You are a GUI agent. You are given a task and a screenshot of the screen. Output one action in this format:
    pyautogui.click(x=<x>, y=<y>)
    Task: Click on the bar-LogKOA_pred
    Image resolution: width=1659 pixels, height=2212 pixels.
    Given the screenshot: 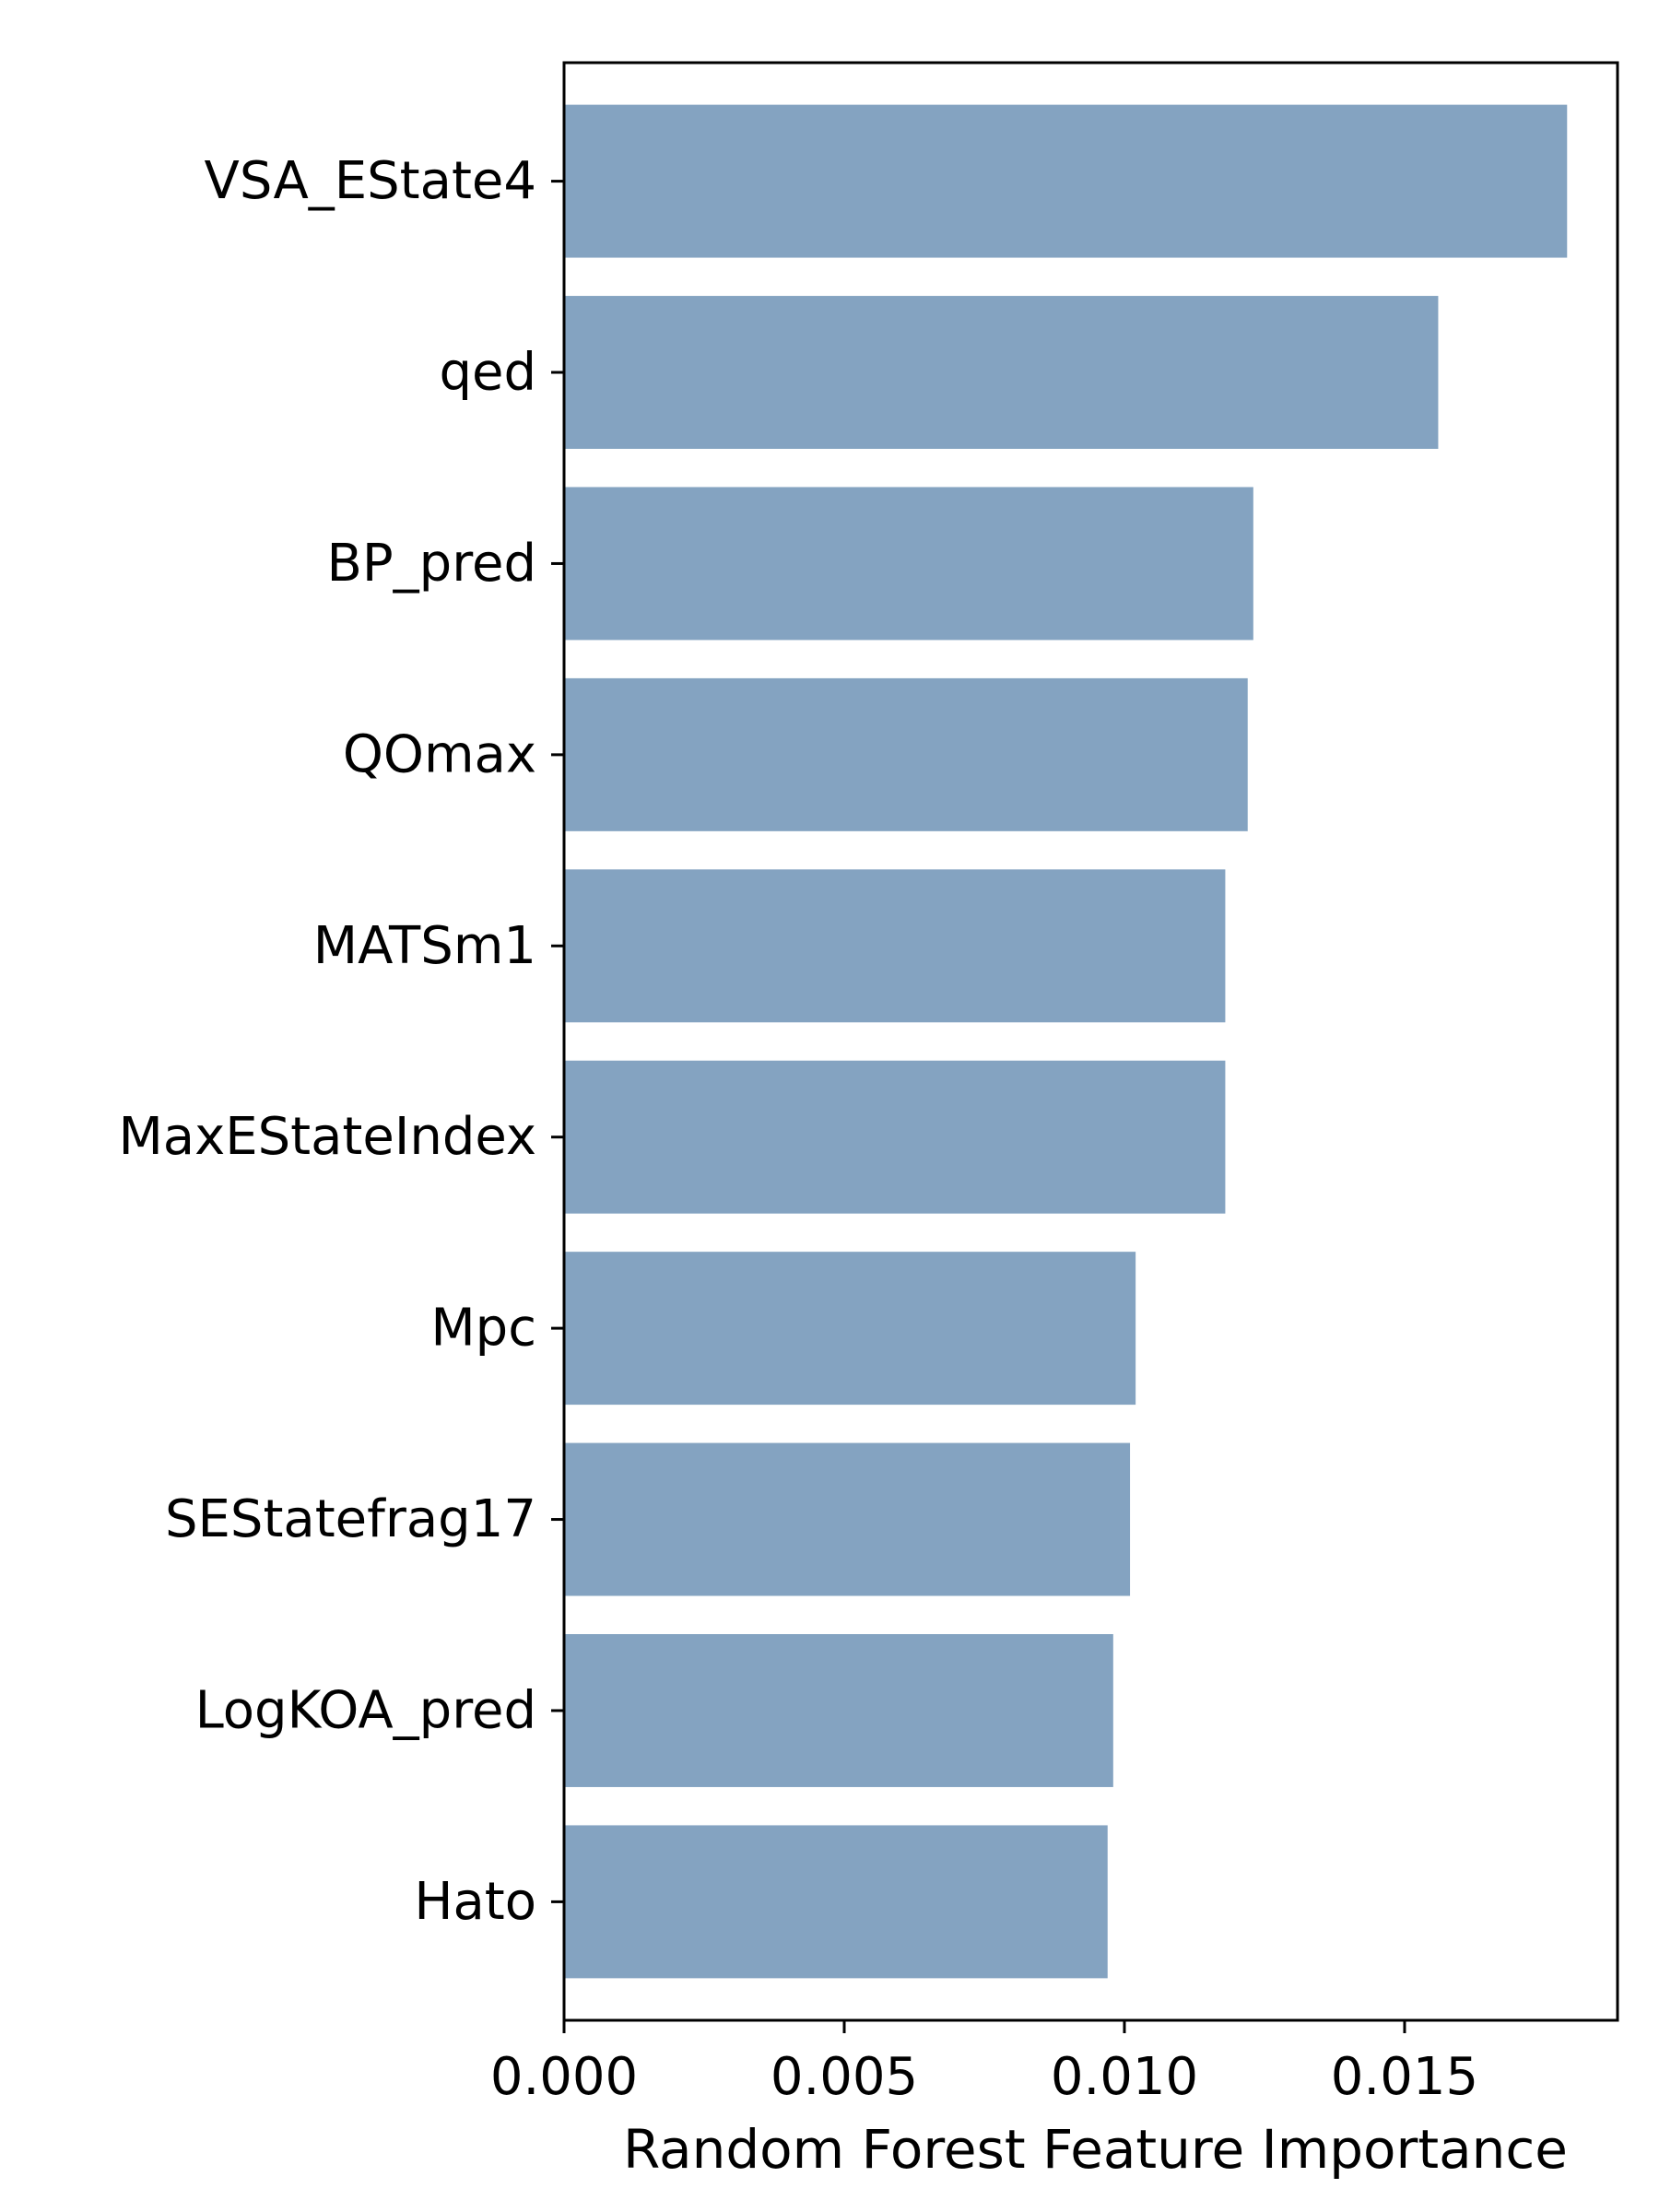 What is the action you would take?
    pyautogui.click(x=838, y=1710)
    